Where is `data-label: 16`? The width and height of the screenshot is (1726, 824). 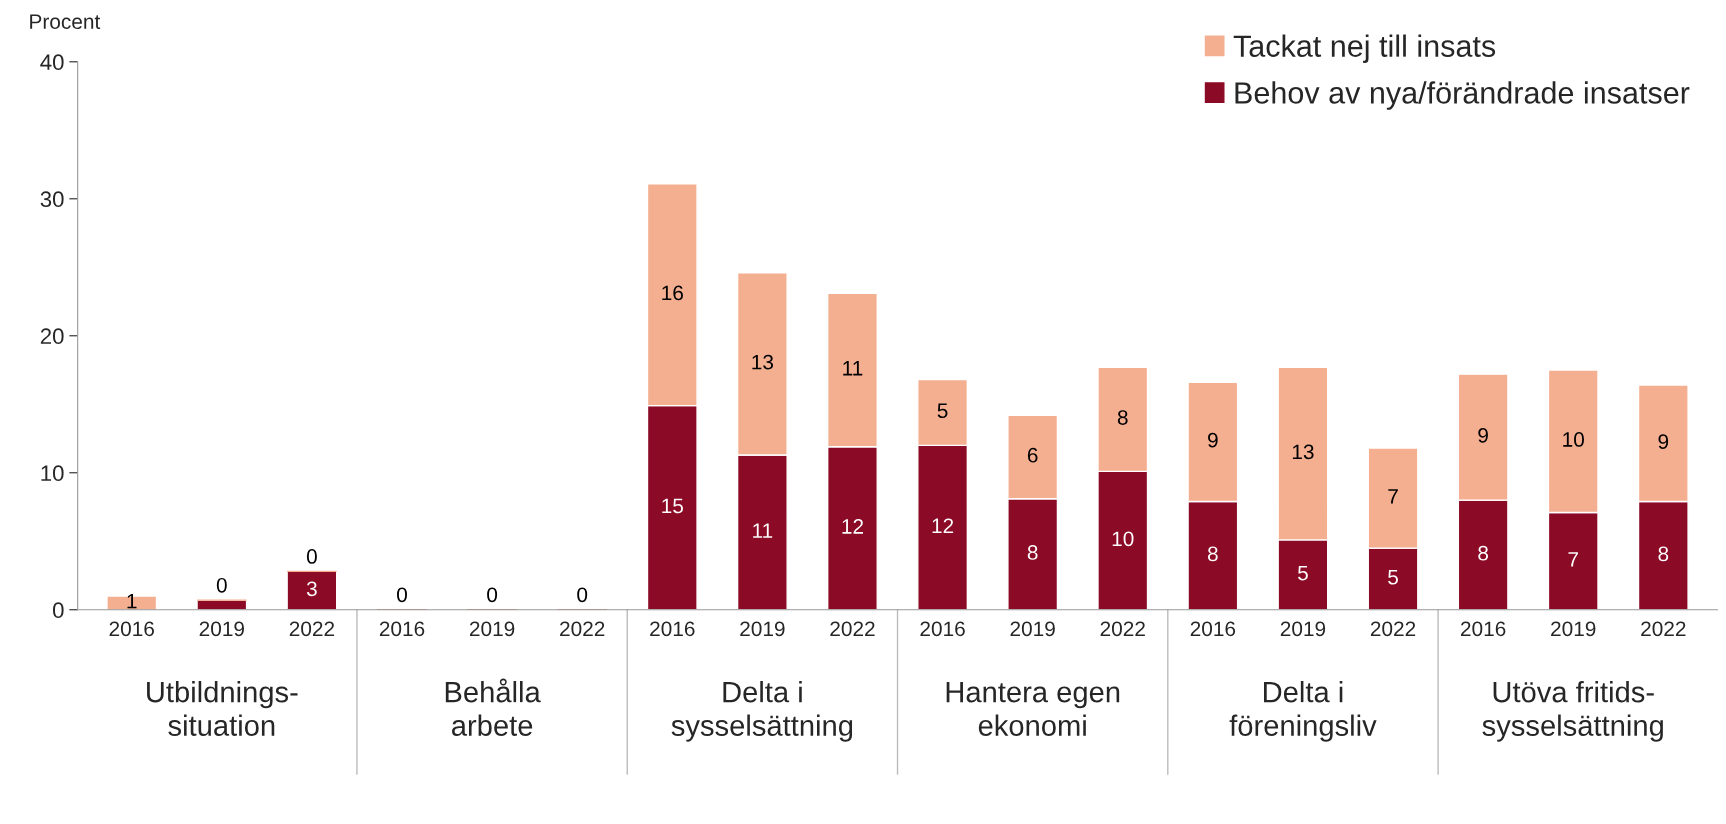
data-label: 16 is located at coordinates (672, 293).